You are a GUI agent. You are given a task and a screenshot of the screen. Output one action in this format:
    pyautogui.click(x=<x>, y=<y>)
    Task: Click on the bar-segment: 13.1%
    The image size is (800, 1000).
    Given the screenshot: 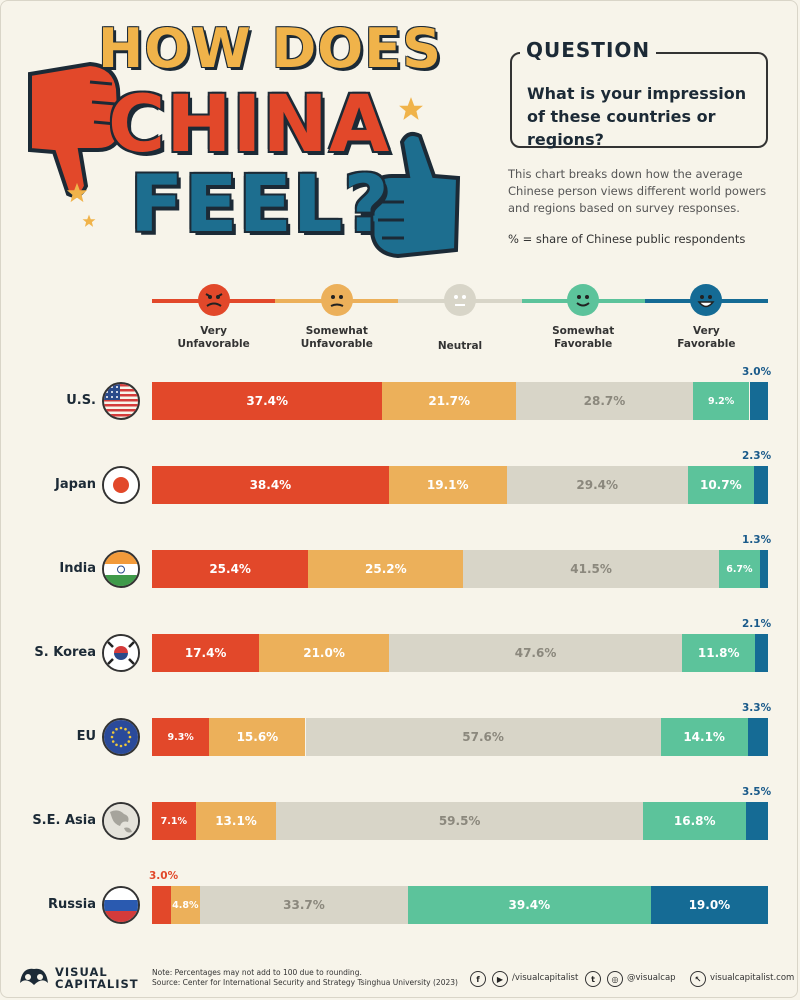 What is the action you would take?
    pyautogui.click(x=236, y=821)
    